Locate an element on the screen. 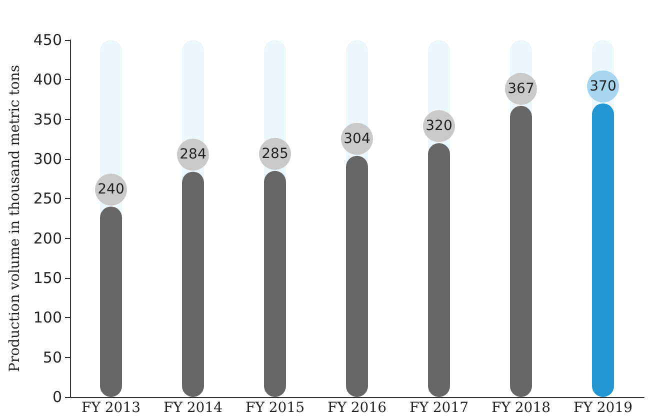 This screenshot has width=652, height=418. x-tick-label: FY 2016 is located at coordinates (357, 408).